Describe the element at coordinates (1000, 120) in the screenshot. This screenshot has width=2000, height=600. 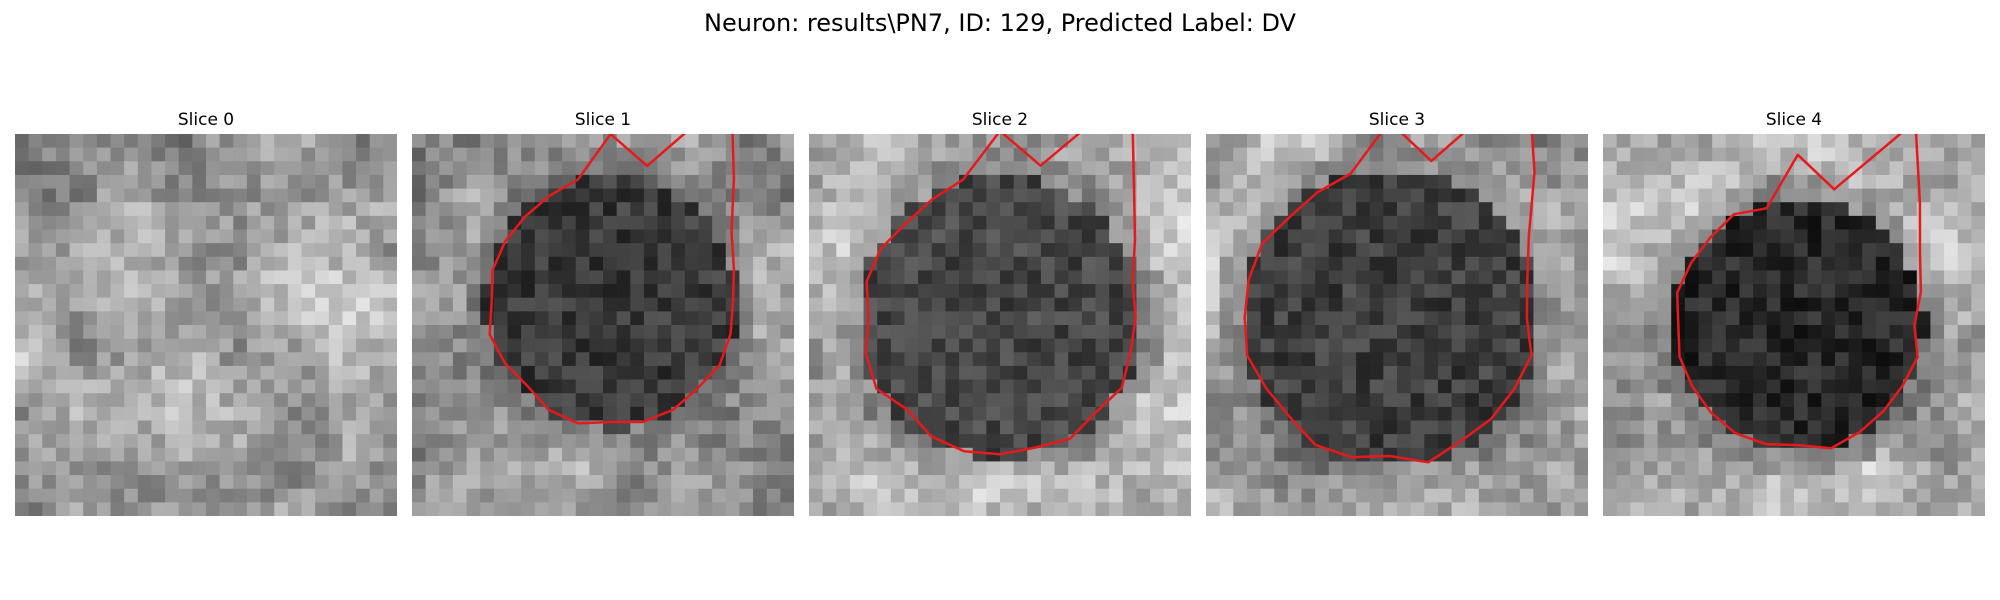
I see `slice-title-2: Slice 2` at that location.